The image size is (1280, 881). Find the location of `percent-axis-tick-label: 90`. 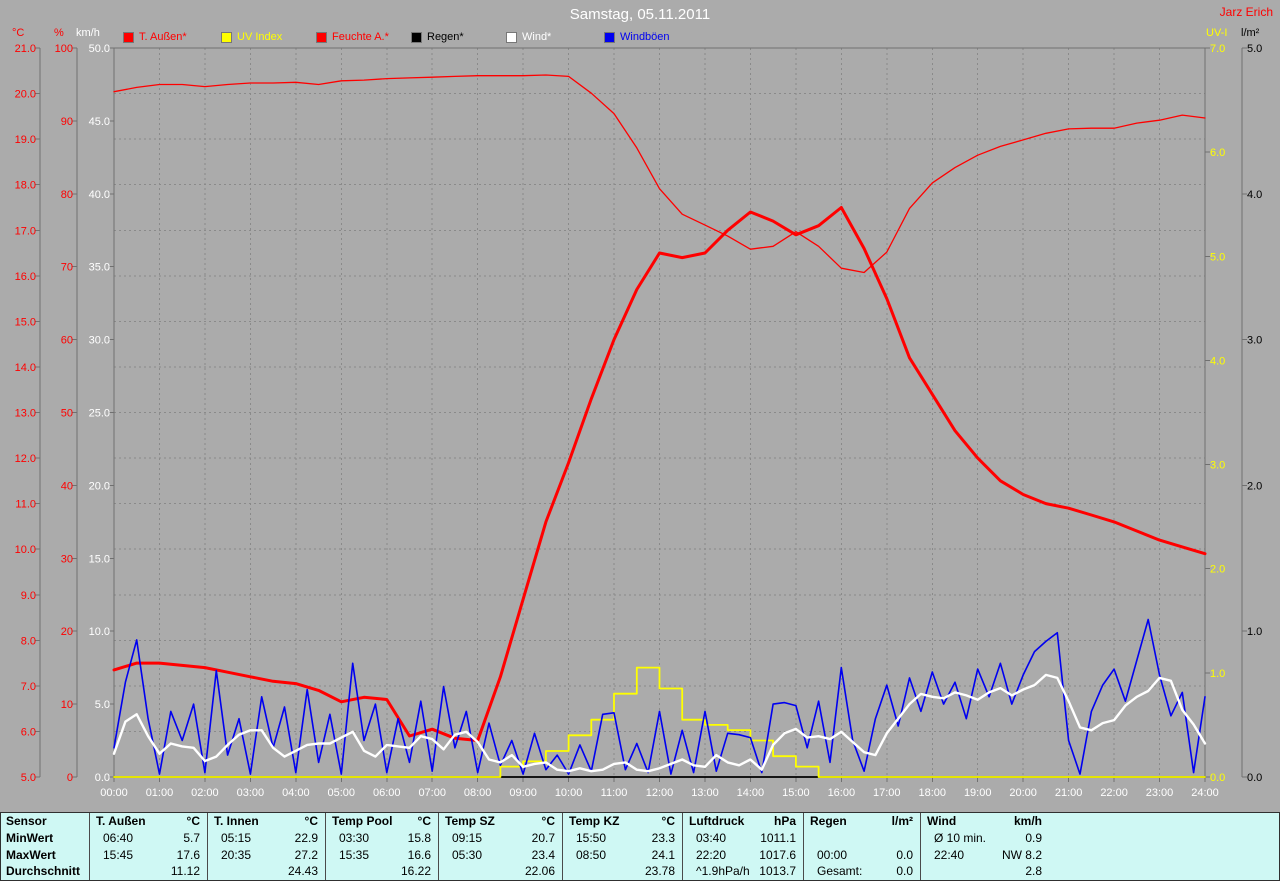

percent-axis-tick-label: 90 is located at coordinates (67, 122).